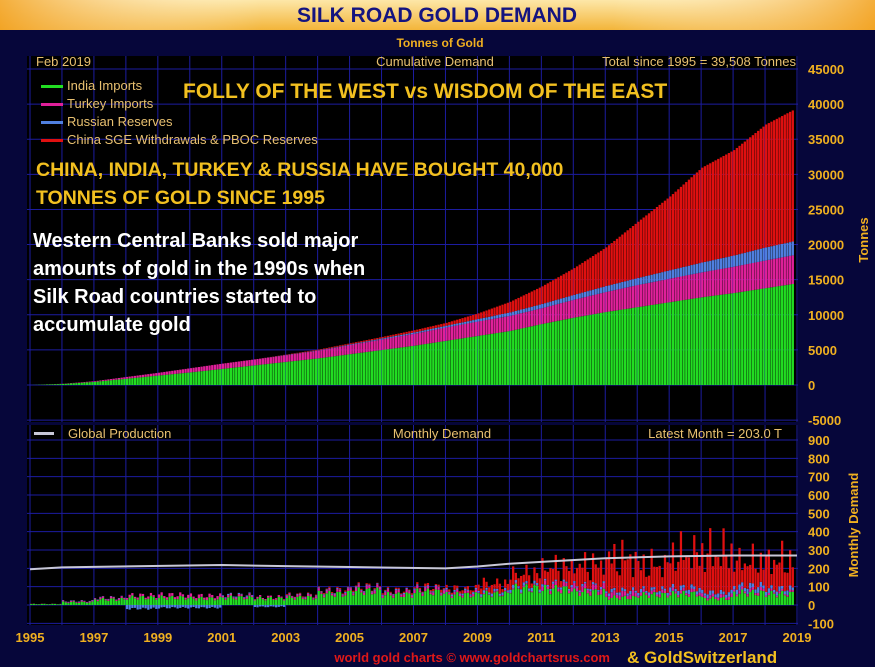  I want to click on y-tick-label: 300, so click(819, 550).